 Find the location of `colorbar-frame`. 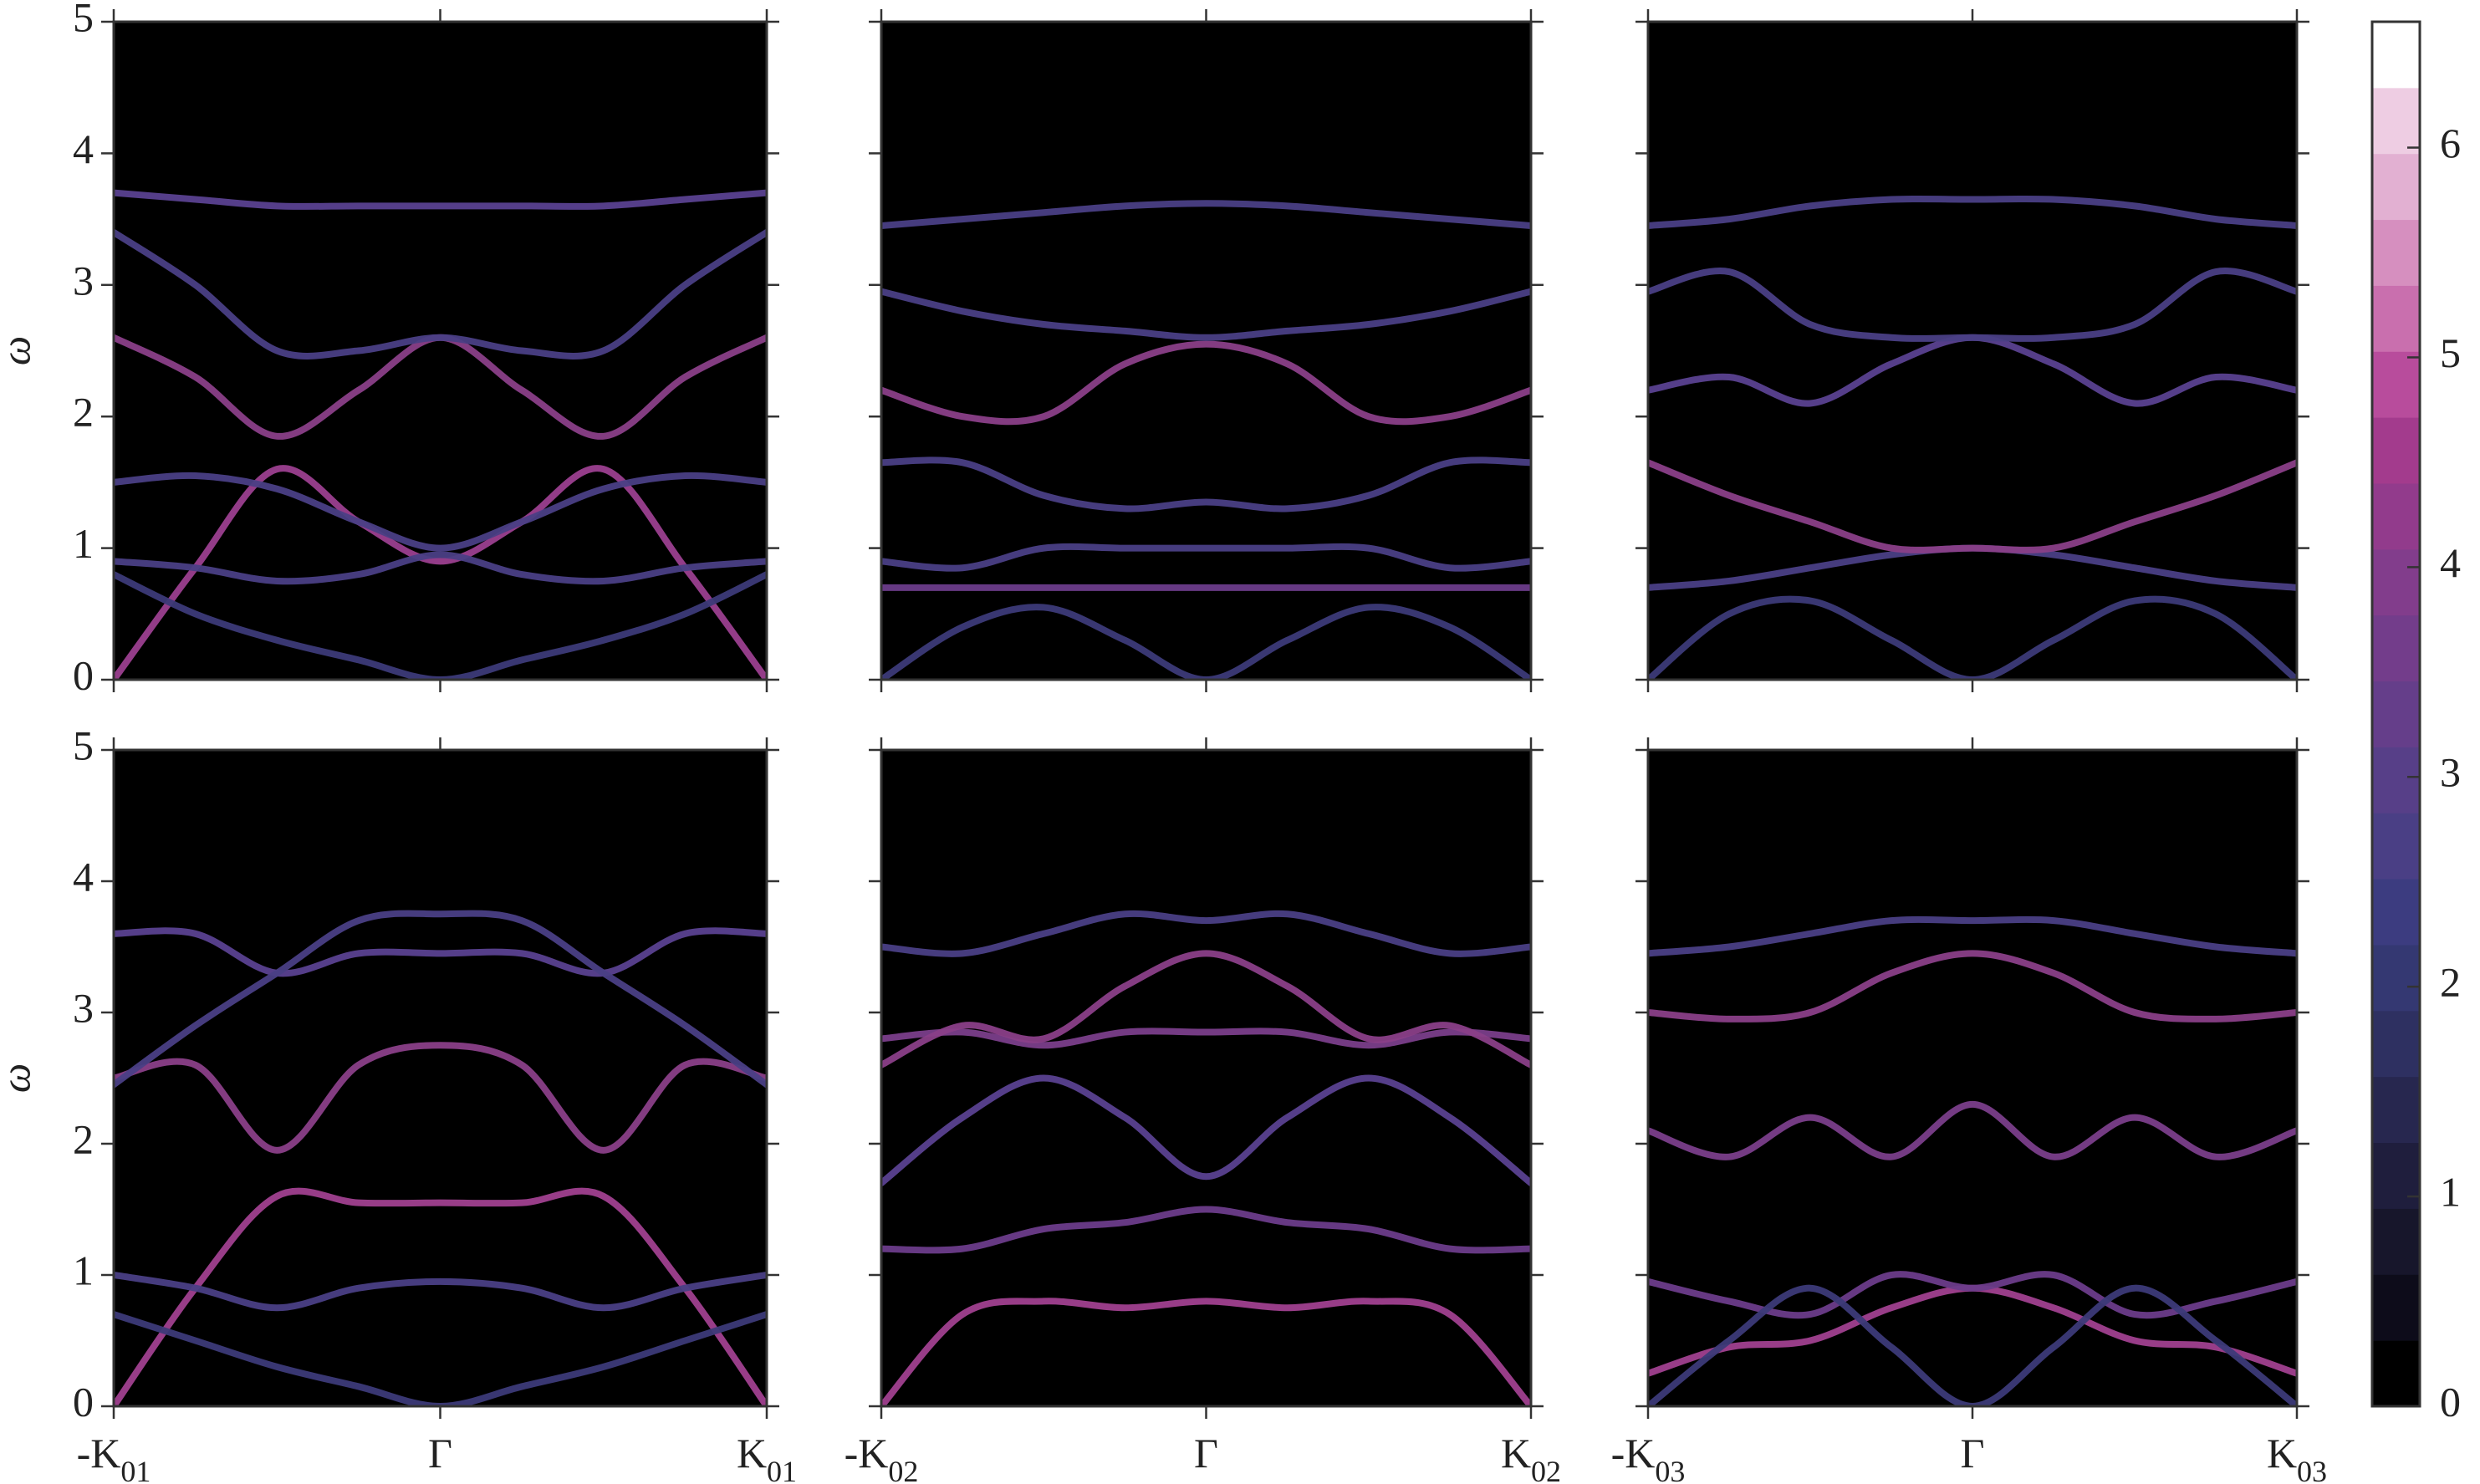

colorbar-frame is located at coordinates (2395, 714).